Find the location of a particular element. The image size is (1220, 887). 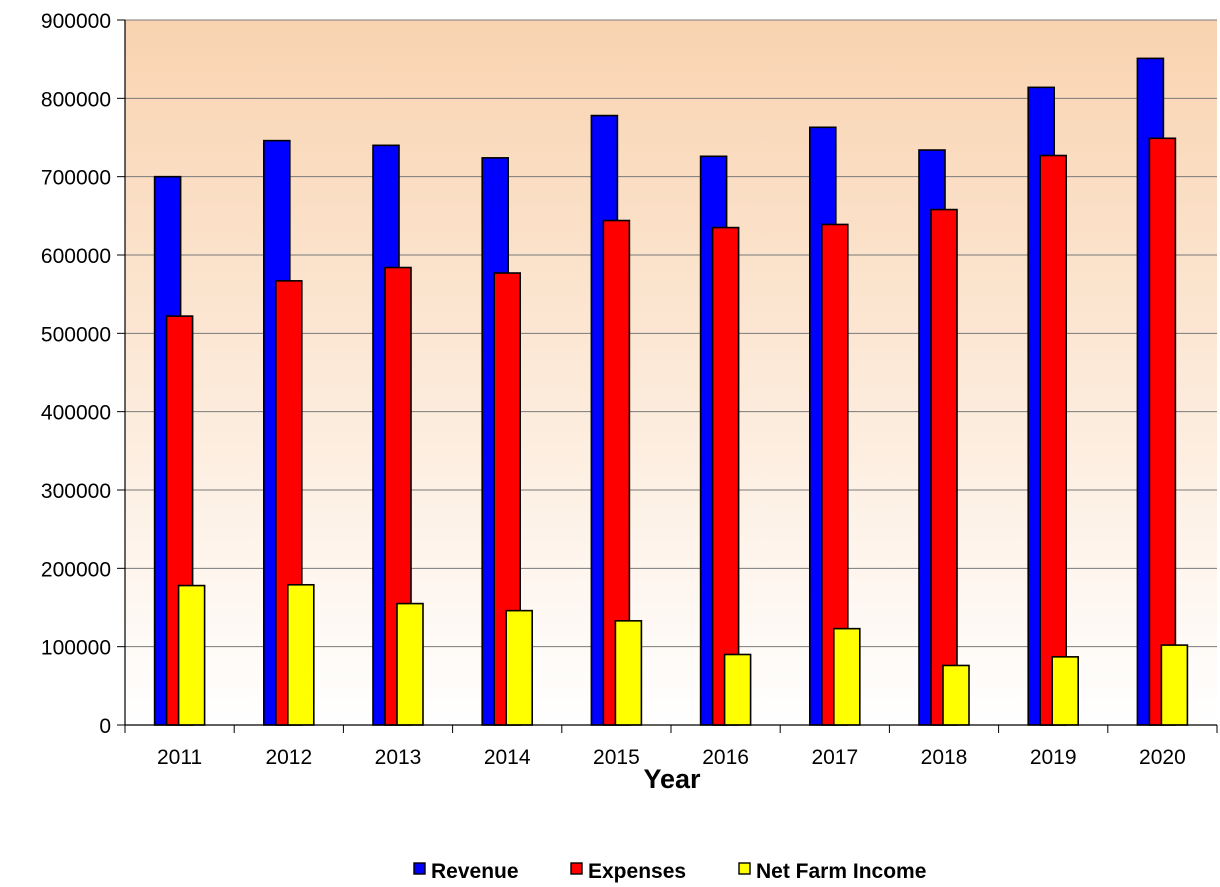

x-tick-label: 2011 is located at coordinates (179, 757).